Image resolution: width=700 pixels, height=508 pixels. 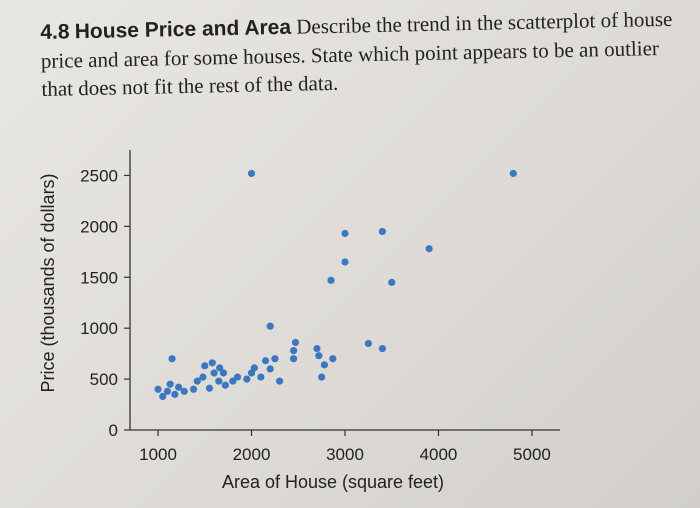 What do you see at coordinates (252, 454) in the screenshot?
I see `x-tick-label: 2000` at bounding box center [252, 454].